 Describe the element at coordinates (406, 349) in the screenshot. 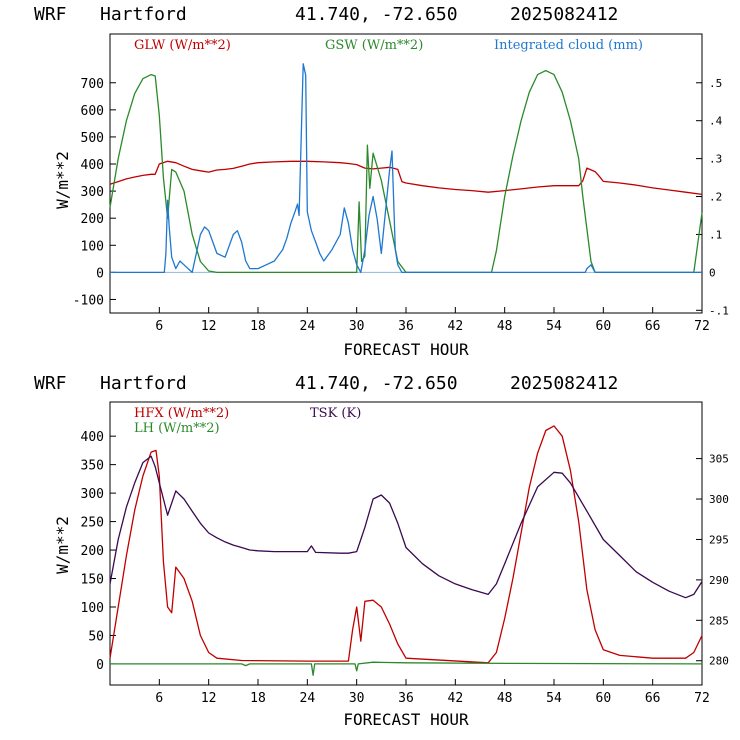

I see `panel1-x-axis-label: FORECAST HOUR` at that location.